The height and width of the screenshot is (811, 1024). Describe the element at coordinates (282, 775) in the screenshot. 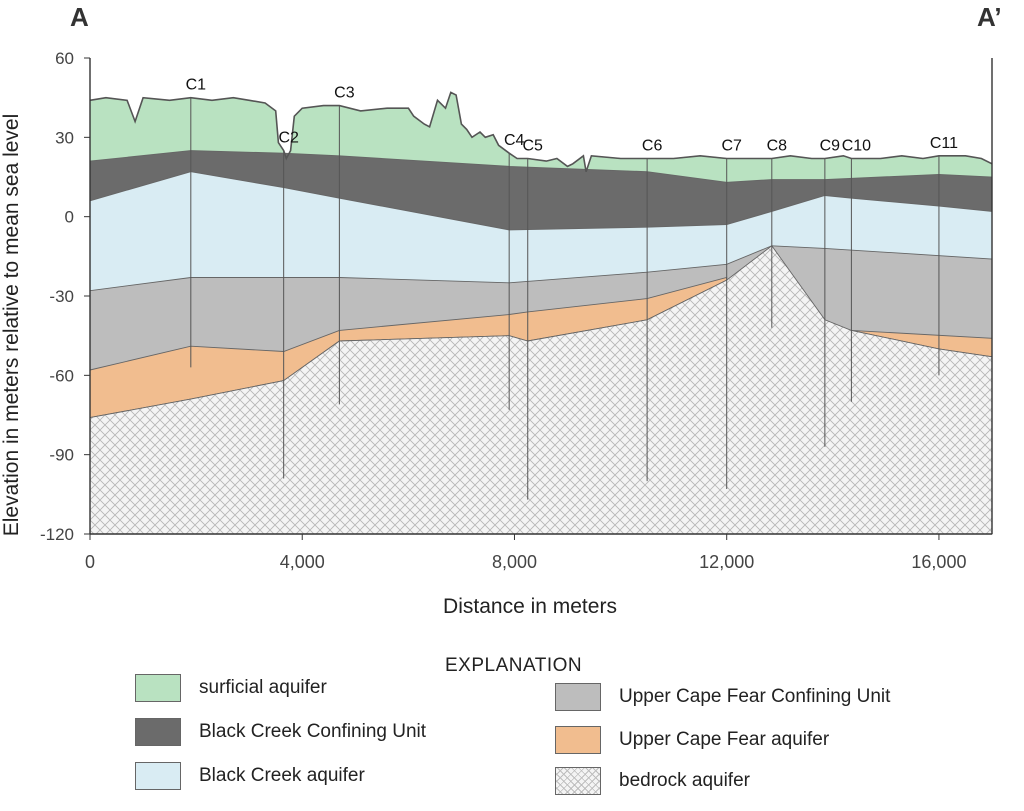

I see `legend-label: Black Creek aquifer` at that location.